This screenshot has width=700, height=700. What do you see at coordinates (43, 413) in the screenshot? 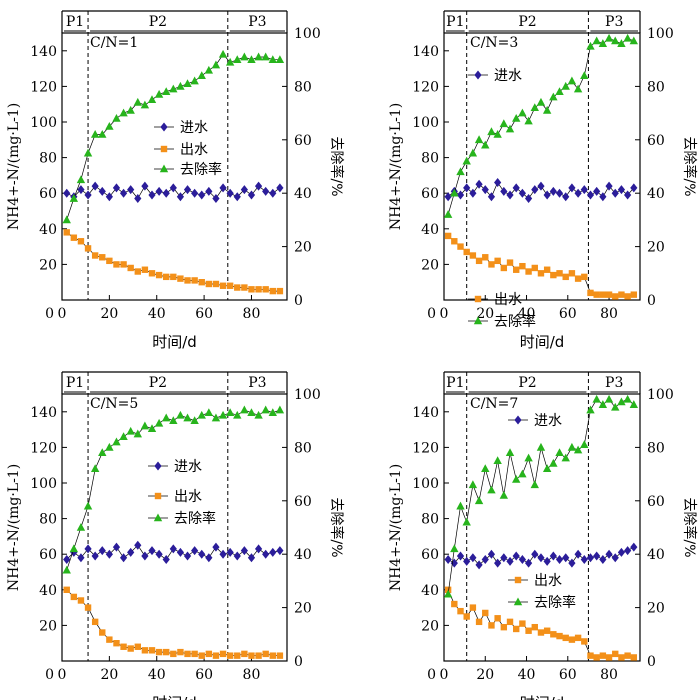
I see `y-left-tick-label: 140` at bounding box center [43, 413].